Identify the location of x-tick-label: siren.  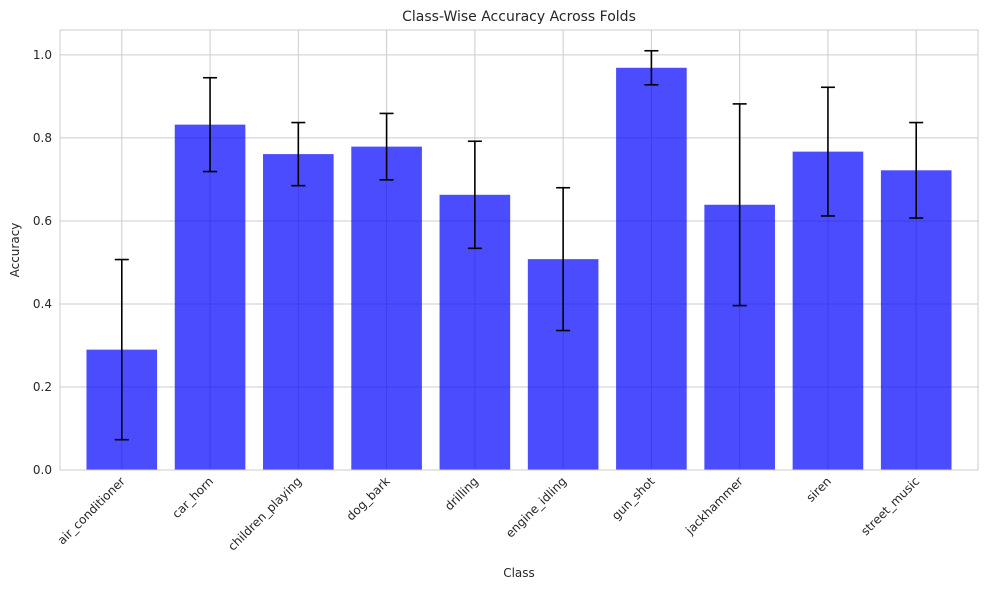
(818, 489).